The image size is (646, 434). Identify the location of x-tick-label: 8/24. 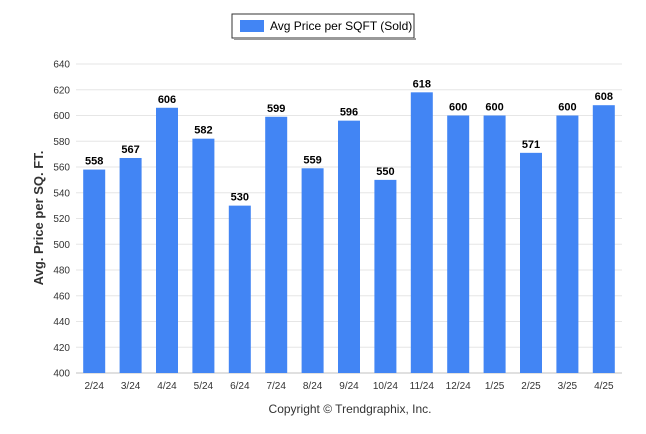
(313, 386).